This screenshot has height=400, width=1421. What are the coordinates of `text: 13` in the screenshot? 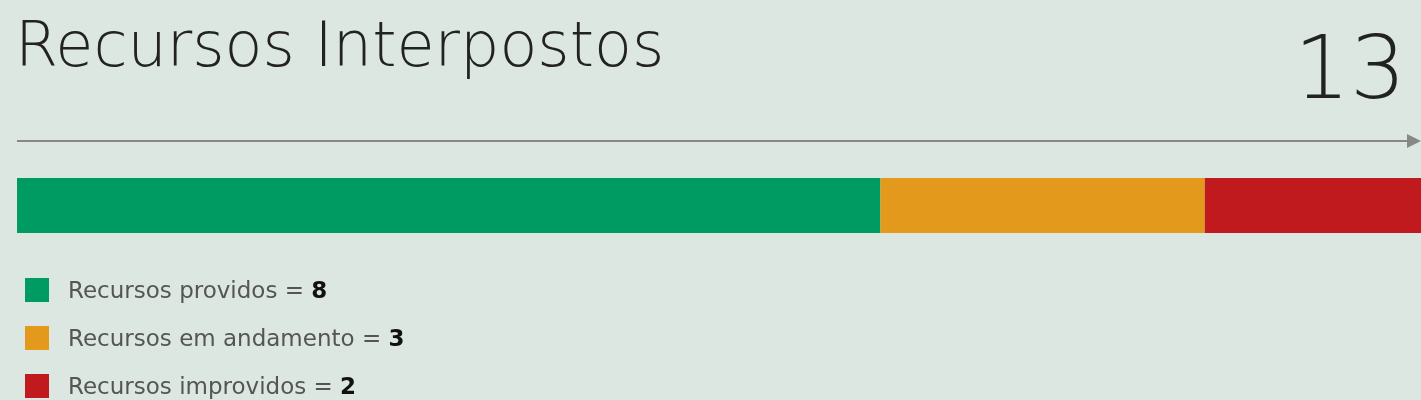 It's located at (1350, 67).